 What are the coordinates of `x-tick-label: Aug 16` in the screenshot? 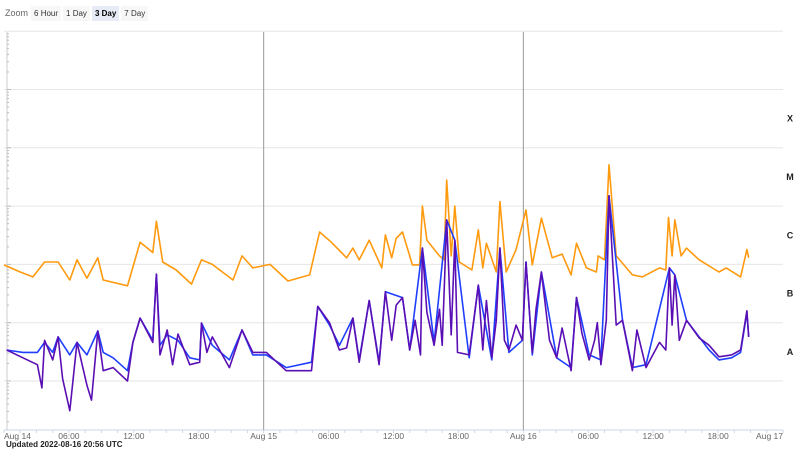 It's located at (523, 436).